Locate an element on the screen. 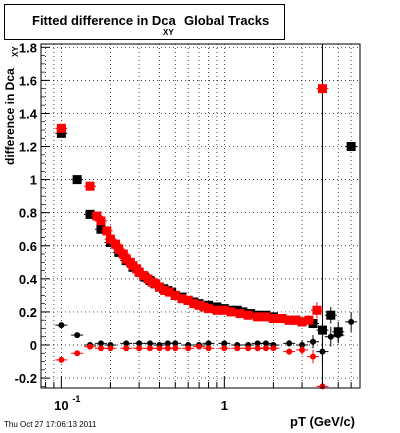 The height and width of the screenshot is (433, 400). chart-title-subscript: XY is located at coordinates (168, 32).